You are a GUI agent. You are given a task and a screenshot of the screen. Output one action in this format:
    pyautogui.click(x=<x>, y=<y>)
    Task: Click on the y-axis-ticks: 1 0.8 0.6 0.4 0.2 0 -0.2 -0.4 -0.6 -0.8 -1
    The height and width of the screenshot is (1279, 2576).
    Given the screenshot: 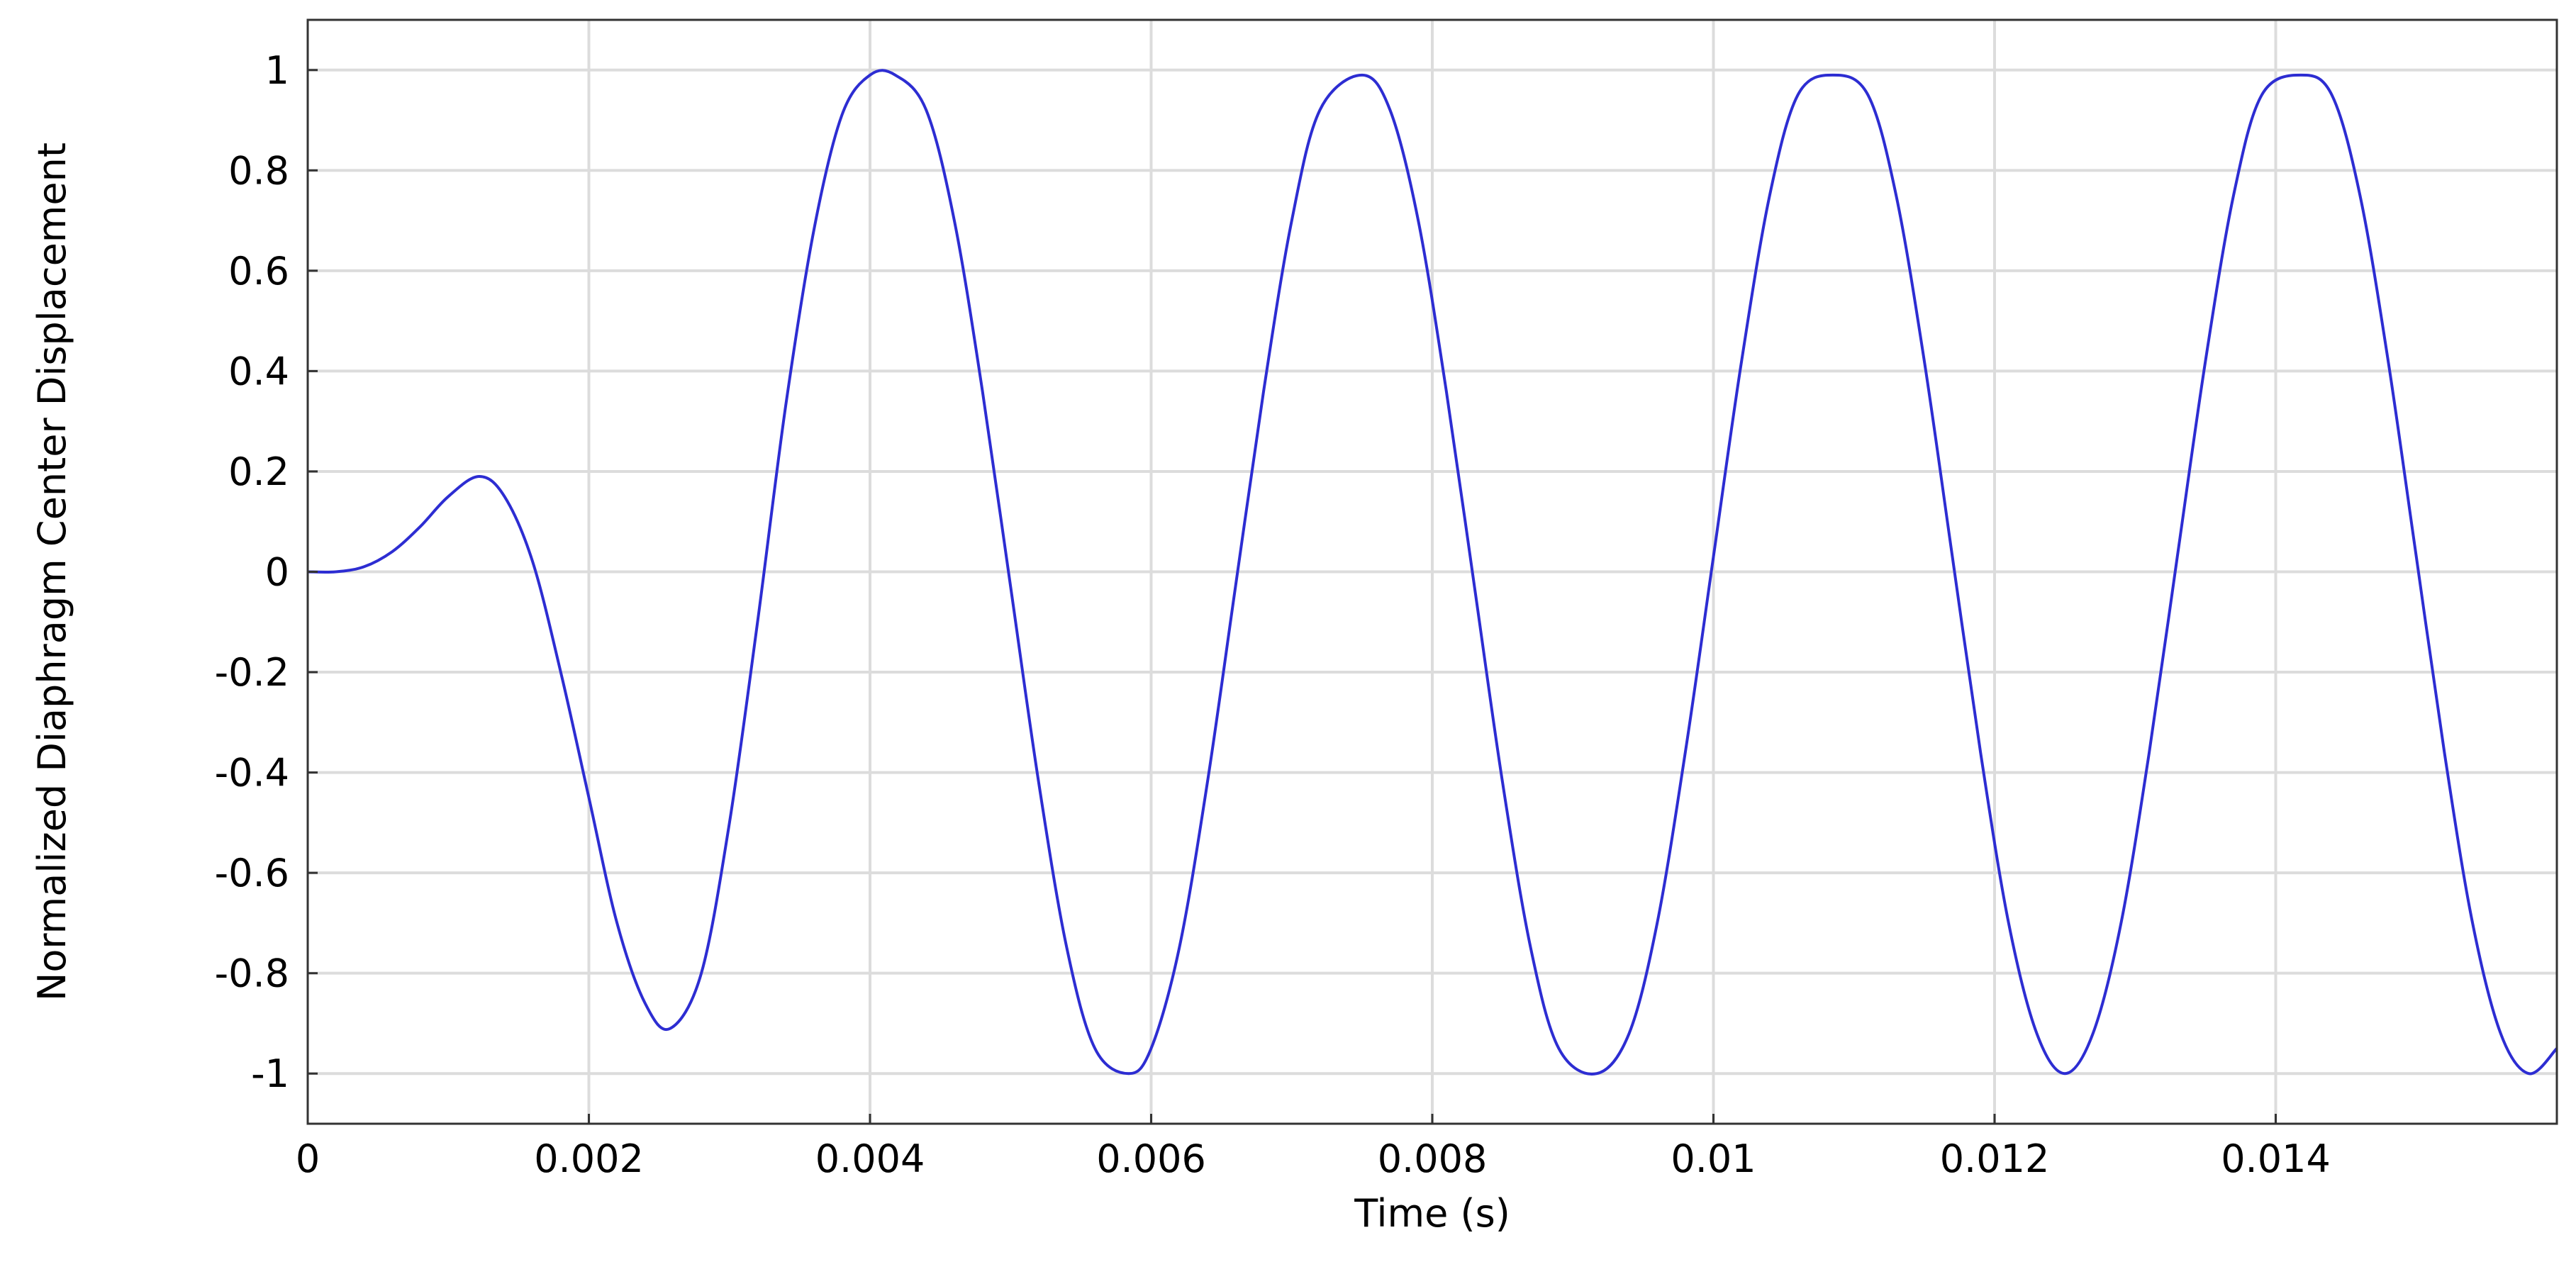 What is the action you would take?
    pyautogui.click(x=266, y=572)
    